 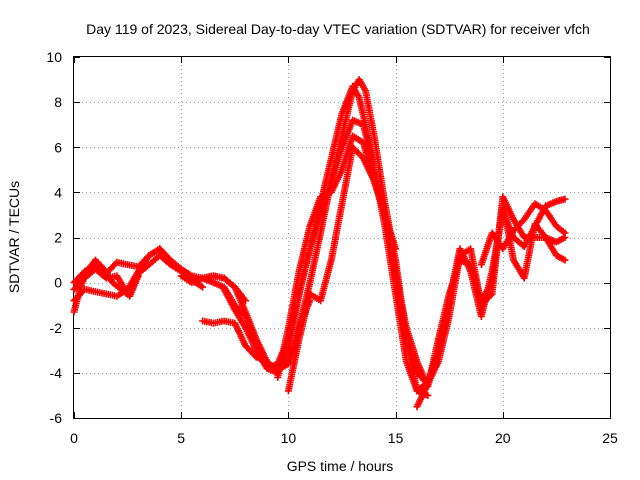 I want to click on y-tick-label: 2, so click(x=58, y=238).